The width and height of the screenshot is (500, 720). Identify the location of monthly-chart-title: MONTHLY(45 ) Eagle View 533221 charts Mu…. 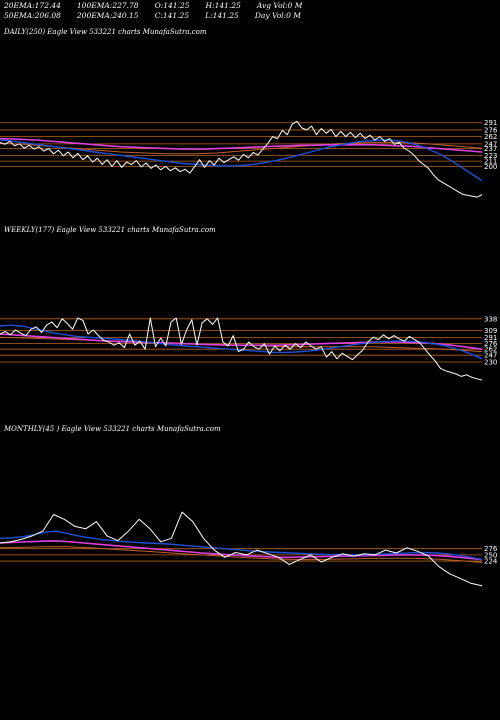
(112, 429).